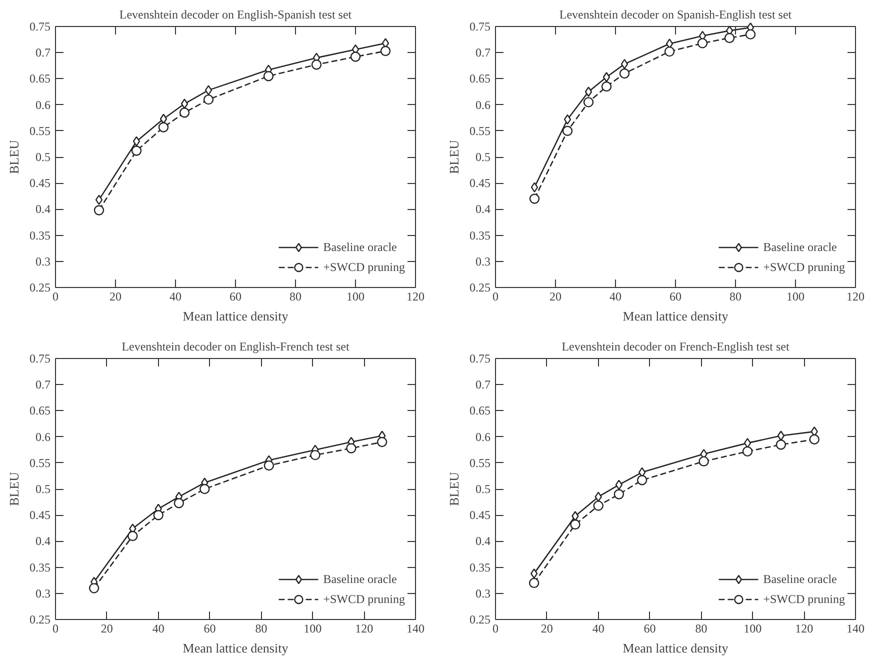 The width and height of the screenshot is (880, 664). What do you see at coordinates (236, 347) in the screenshot?
I see `chart-title: Levenshtein decoder on English-French test set` at bounding box center [236, 347].